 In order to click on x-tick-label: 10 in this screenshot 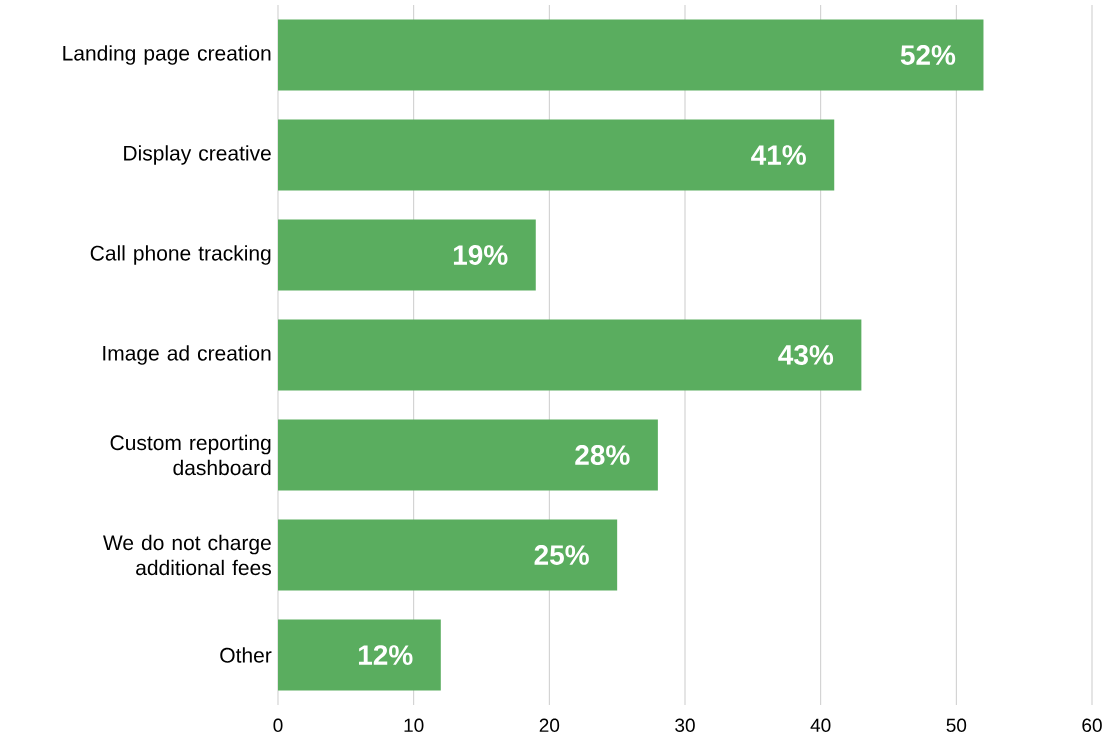, I will do `click(414, 725)`.